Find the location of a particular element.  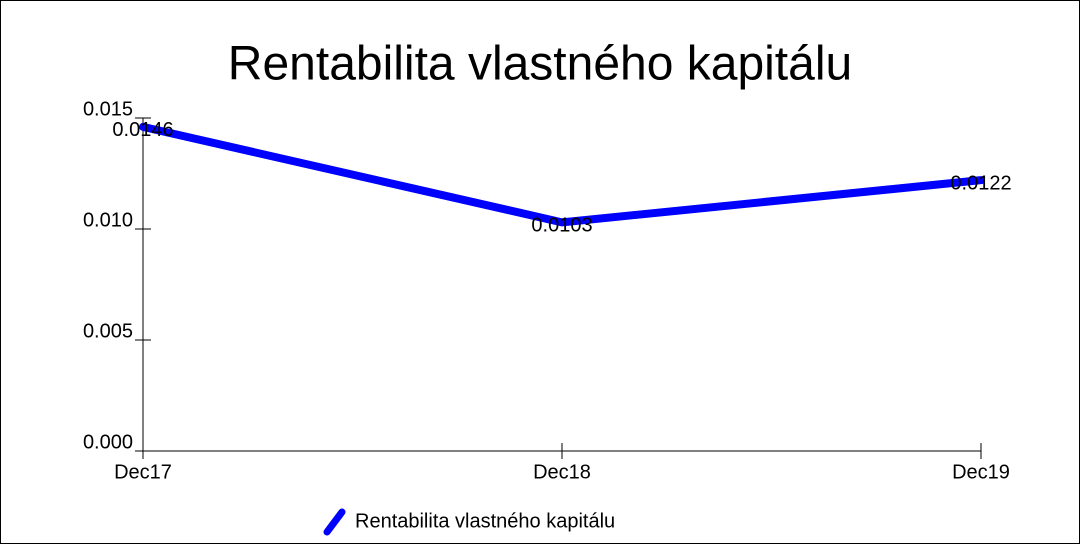

legend-label: Rentabilita vlastného kapitálu is located at coordinates (485, 521).